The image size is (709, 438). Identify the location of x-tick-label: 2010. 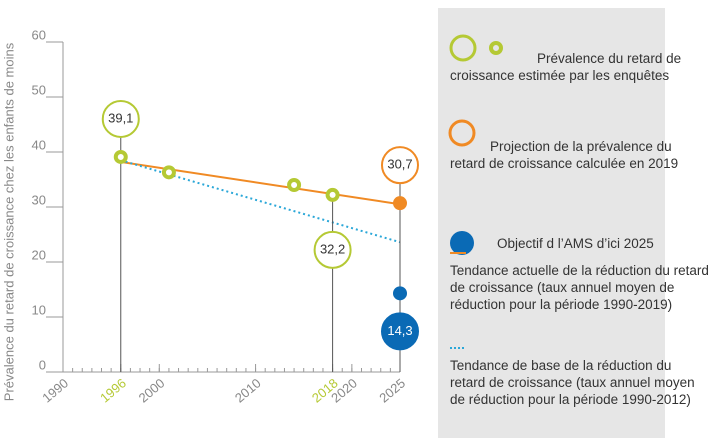
(248, 390).